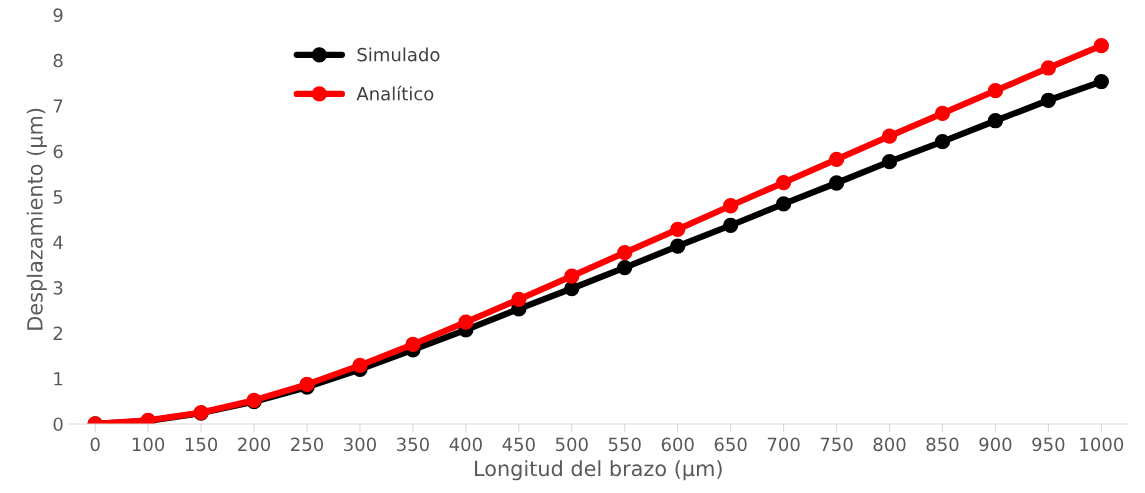 The height and width of the screenshot is (493, 1145). Describe the element at coordinates (58, 333) in the screenshot. I see `y-tick-label: 2` at that location.